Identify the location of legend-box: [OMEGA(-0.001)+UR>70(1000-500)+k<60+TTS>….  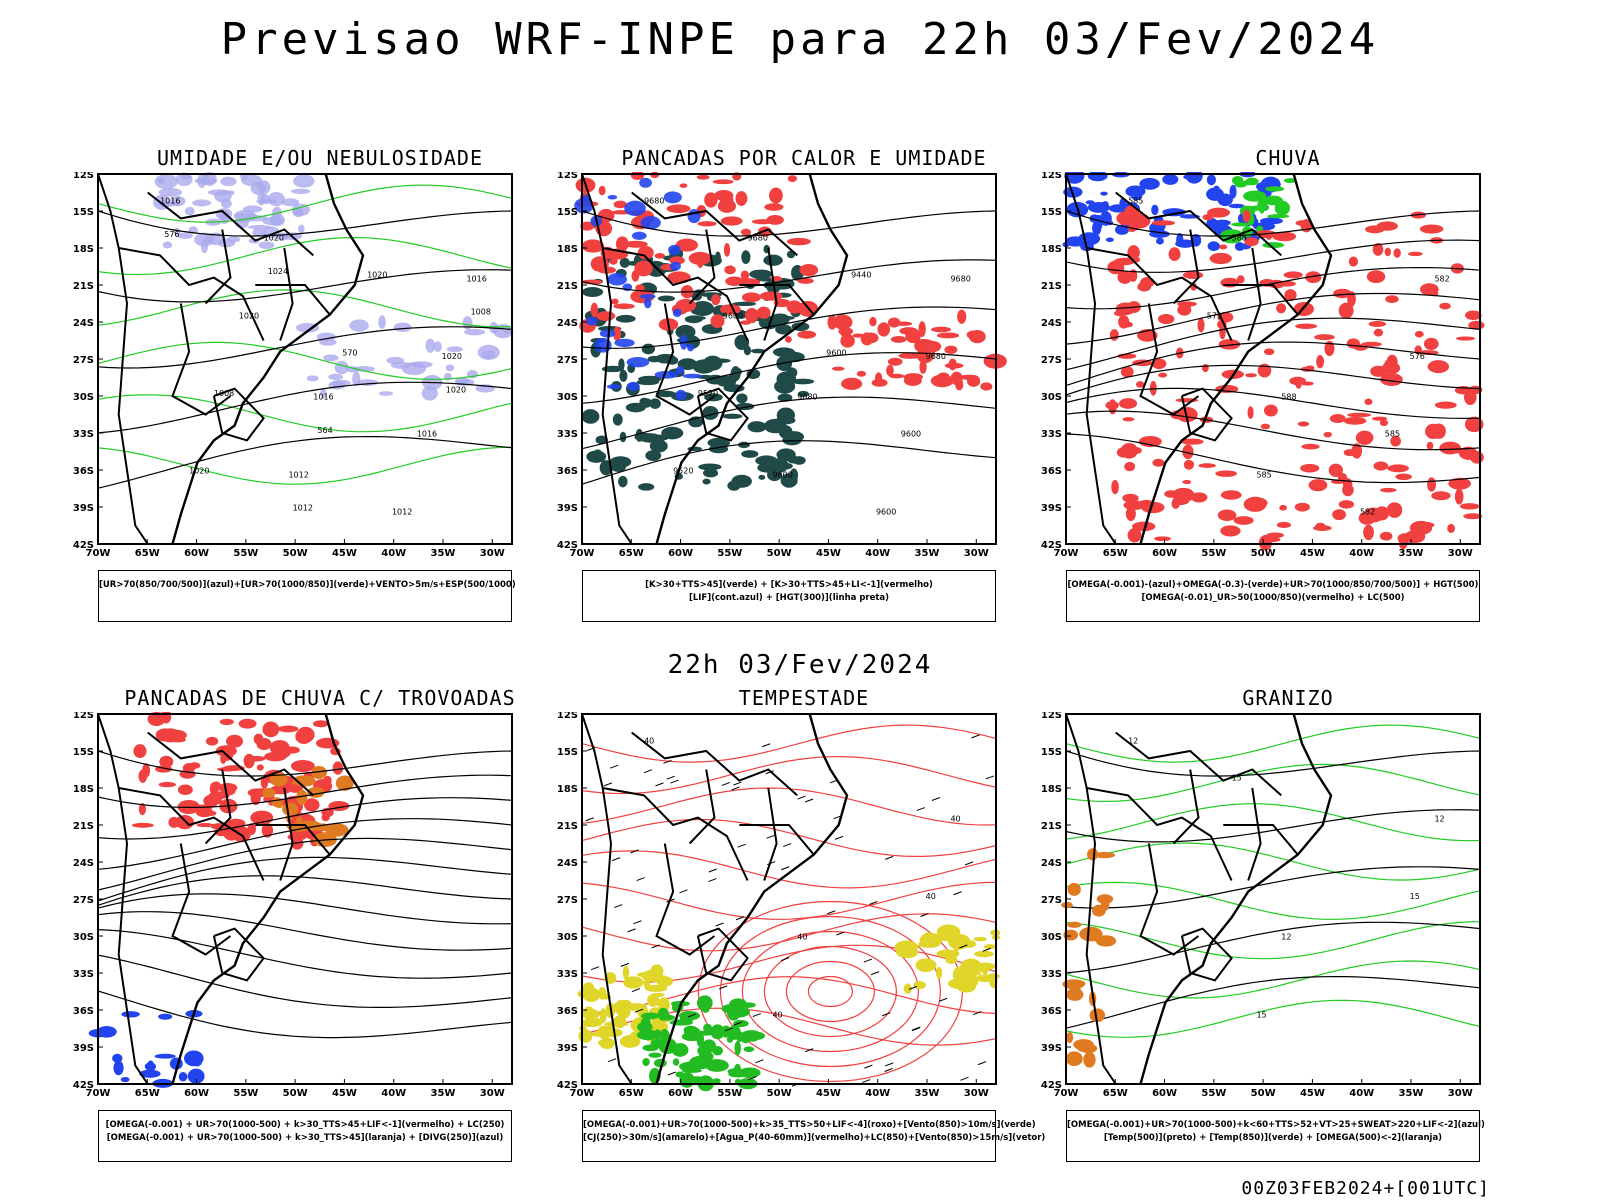
(1275, 1136).